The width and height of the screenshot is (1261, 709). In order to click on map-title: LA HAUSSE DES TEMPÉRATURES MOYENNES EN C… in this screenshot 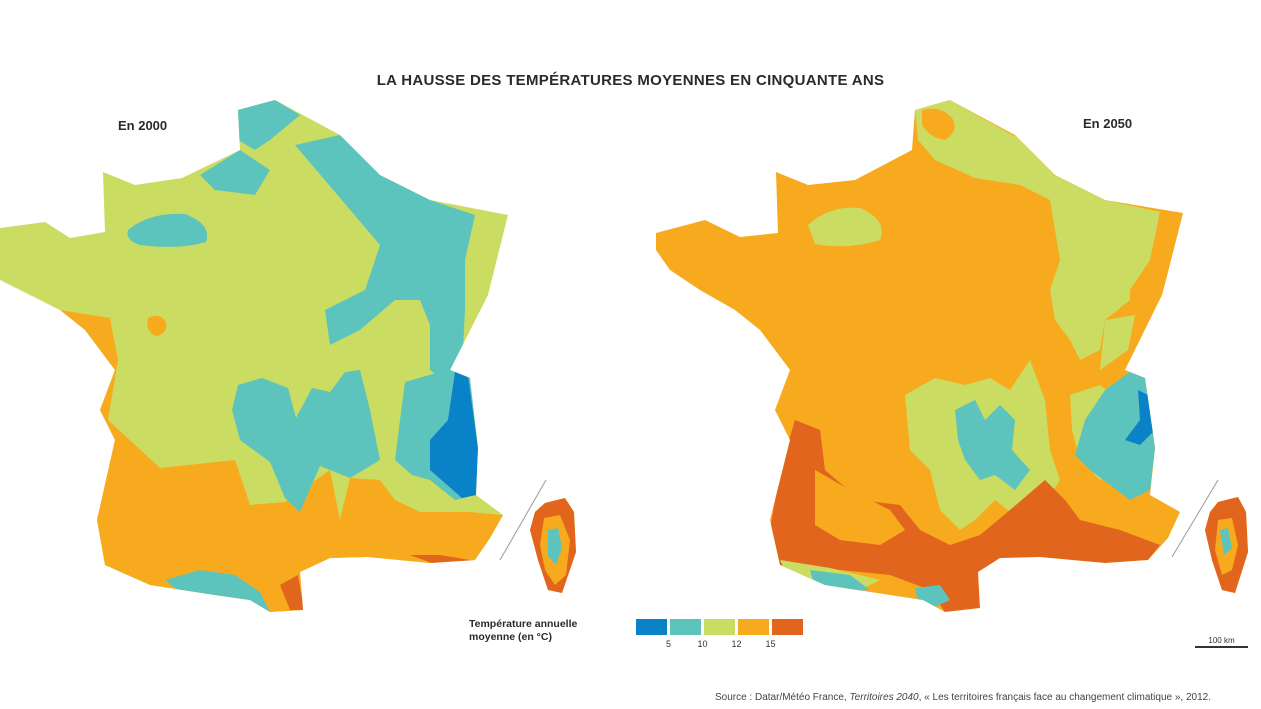, I will do `click(630, 80)`.